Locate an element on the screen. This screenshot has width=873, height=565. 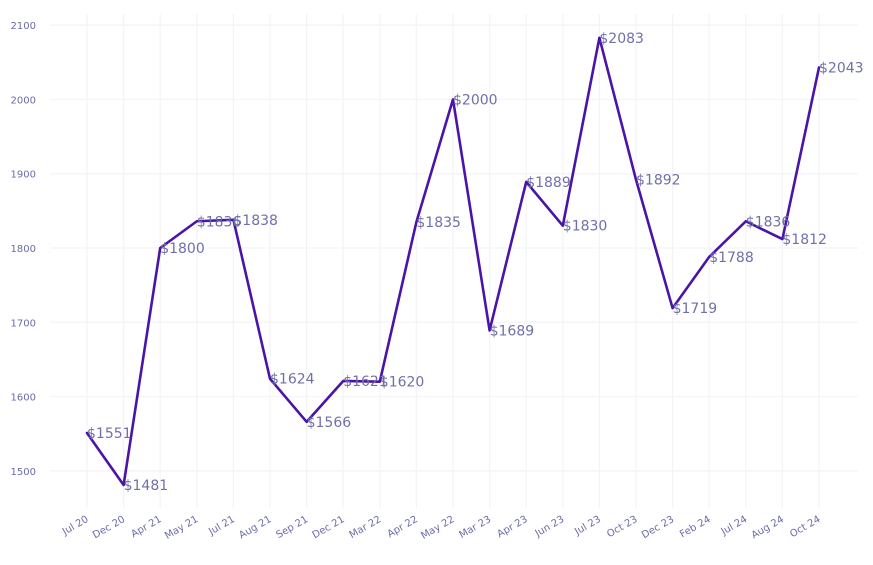
x-tick-label: Mar 22 is located at coordinates (366, 527).